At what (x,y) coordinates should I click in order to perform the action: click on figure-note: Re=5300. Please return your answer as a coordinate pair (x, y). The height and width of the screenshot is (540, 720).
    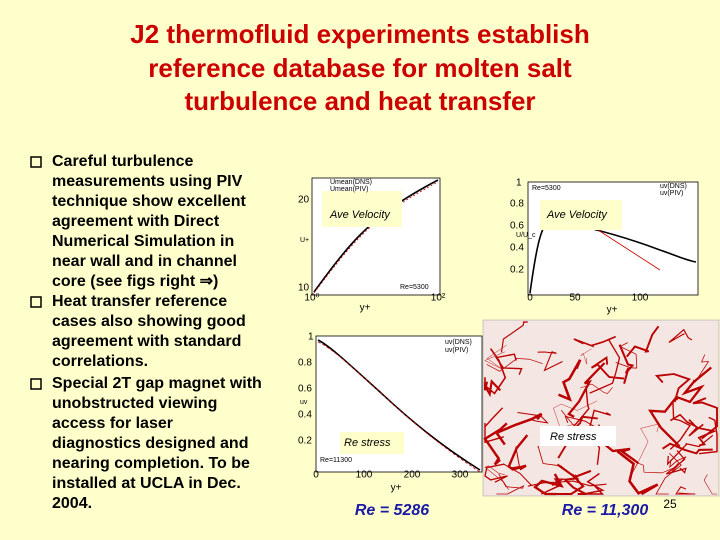
    Looking at the image, I should click on (546, 188).